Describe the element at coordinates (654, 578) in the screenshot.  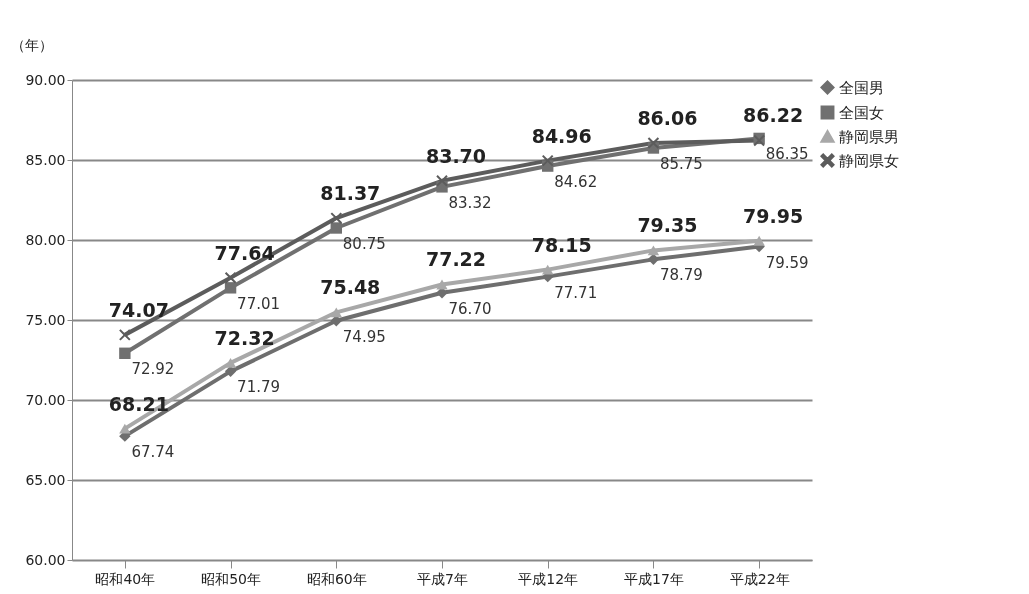
I see `x-tick-label: 平成17年` at that location.